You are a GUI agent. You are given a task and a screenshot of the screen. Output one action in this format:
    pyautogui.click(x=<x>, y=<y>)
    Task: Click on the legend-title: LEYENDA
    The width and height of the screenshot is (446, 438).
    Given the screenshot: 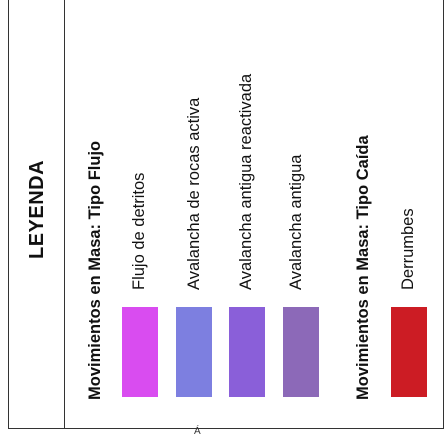 What is the action you would take?
    pyautogui.click(x=37, y=209)
    